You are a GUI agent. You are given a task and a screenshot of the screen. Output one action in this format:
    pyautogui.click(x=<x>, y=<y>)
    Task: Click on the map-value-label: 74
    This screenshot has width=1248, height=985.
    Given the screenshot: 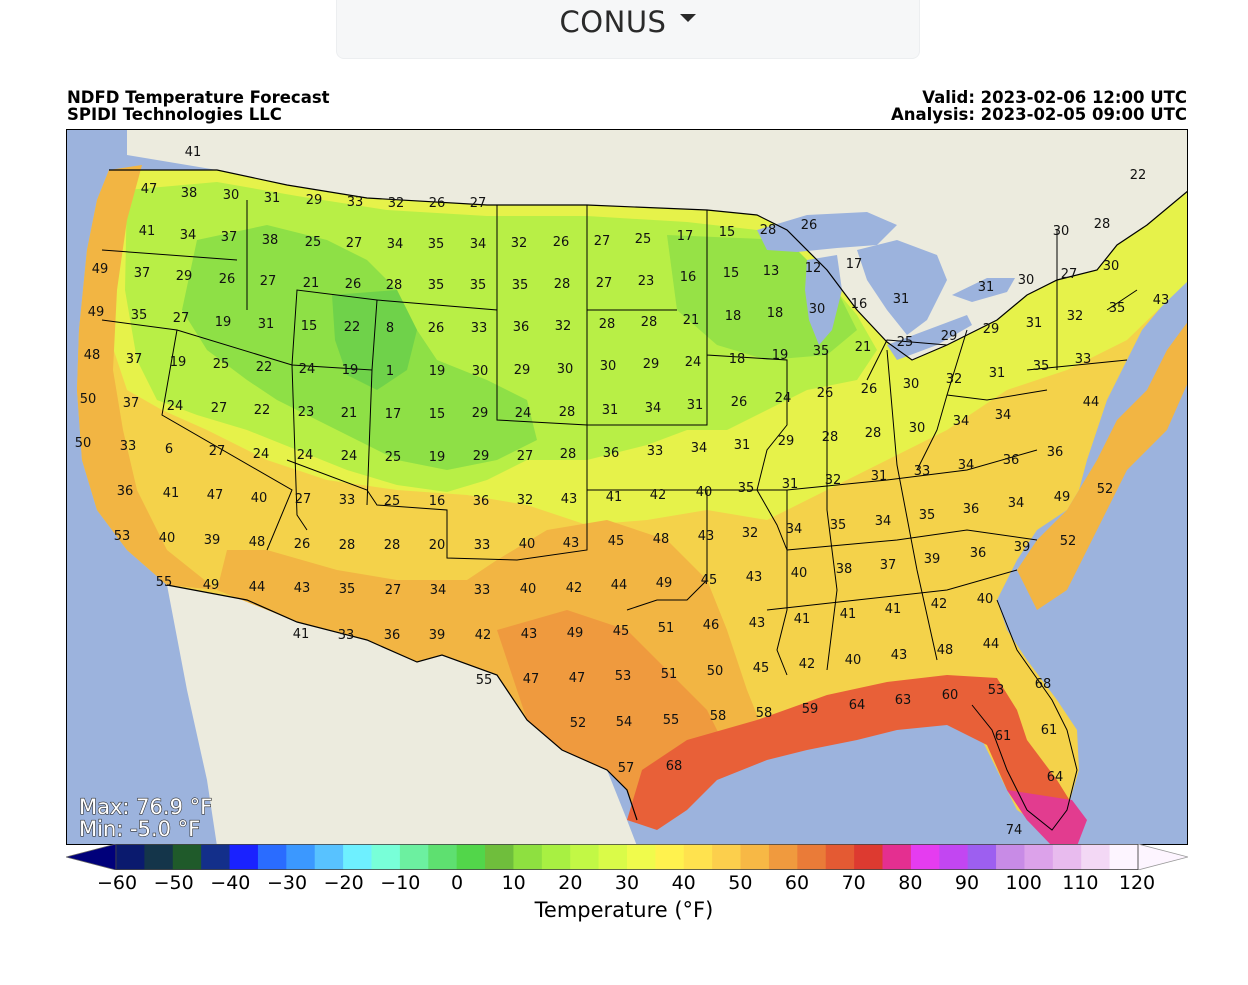 What is the action you would take?
    pyautogui.click(x=1014, y=830)
    